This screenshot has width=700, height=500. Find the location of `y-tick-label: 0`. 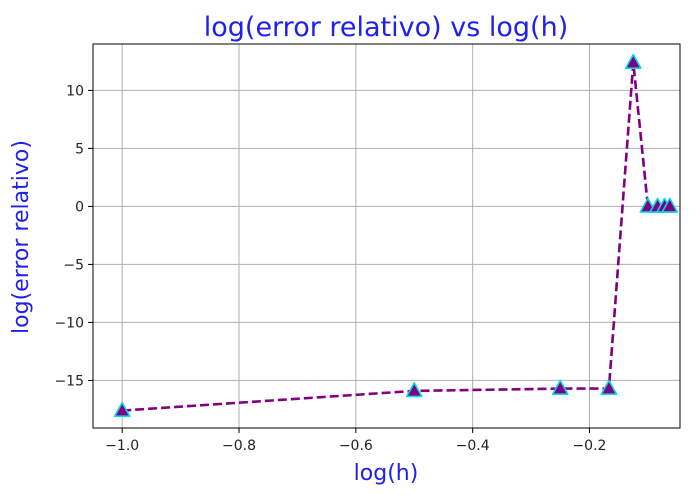

y-tick-label: 0 is located at coordinates (79, 207).